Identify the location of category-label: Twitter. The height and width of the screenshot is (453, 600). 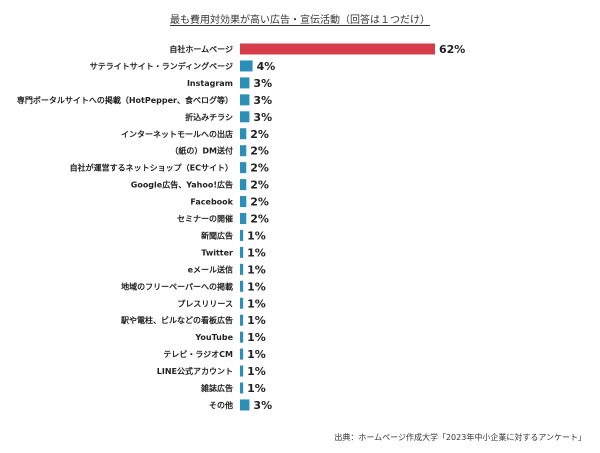
(217, 252).